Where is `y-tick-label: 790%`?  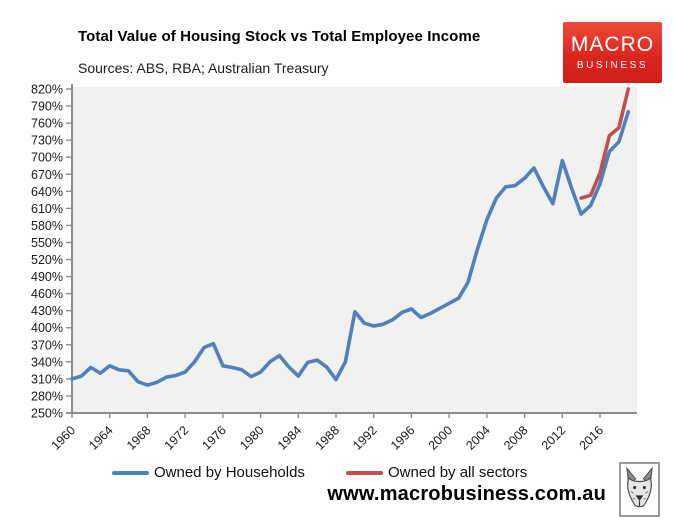
y-tick-label: 790% is located at coordinates (47, 107).